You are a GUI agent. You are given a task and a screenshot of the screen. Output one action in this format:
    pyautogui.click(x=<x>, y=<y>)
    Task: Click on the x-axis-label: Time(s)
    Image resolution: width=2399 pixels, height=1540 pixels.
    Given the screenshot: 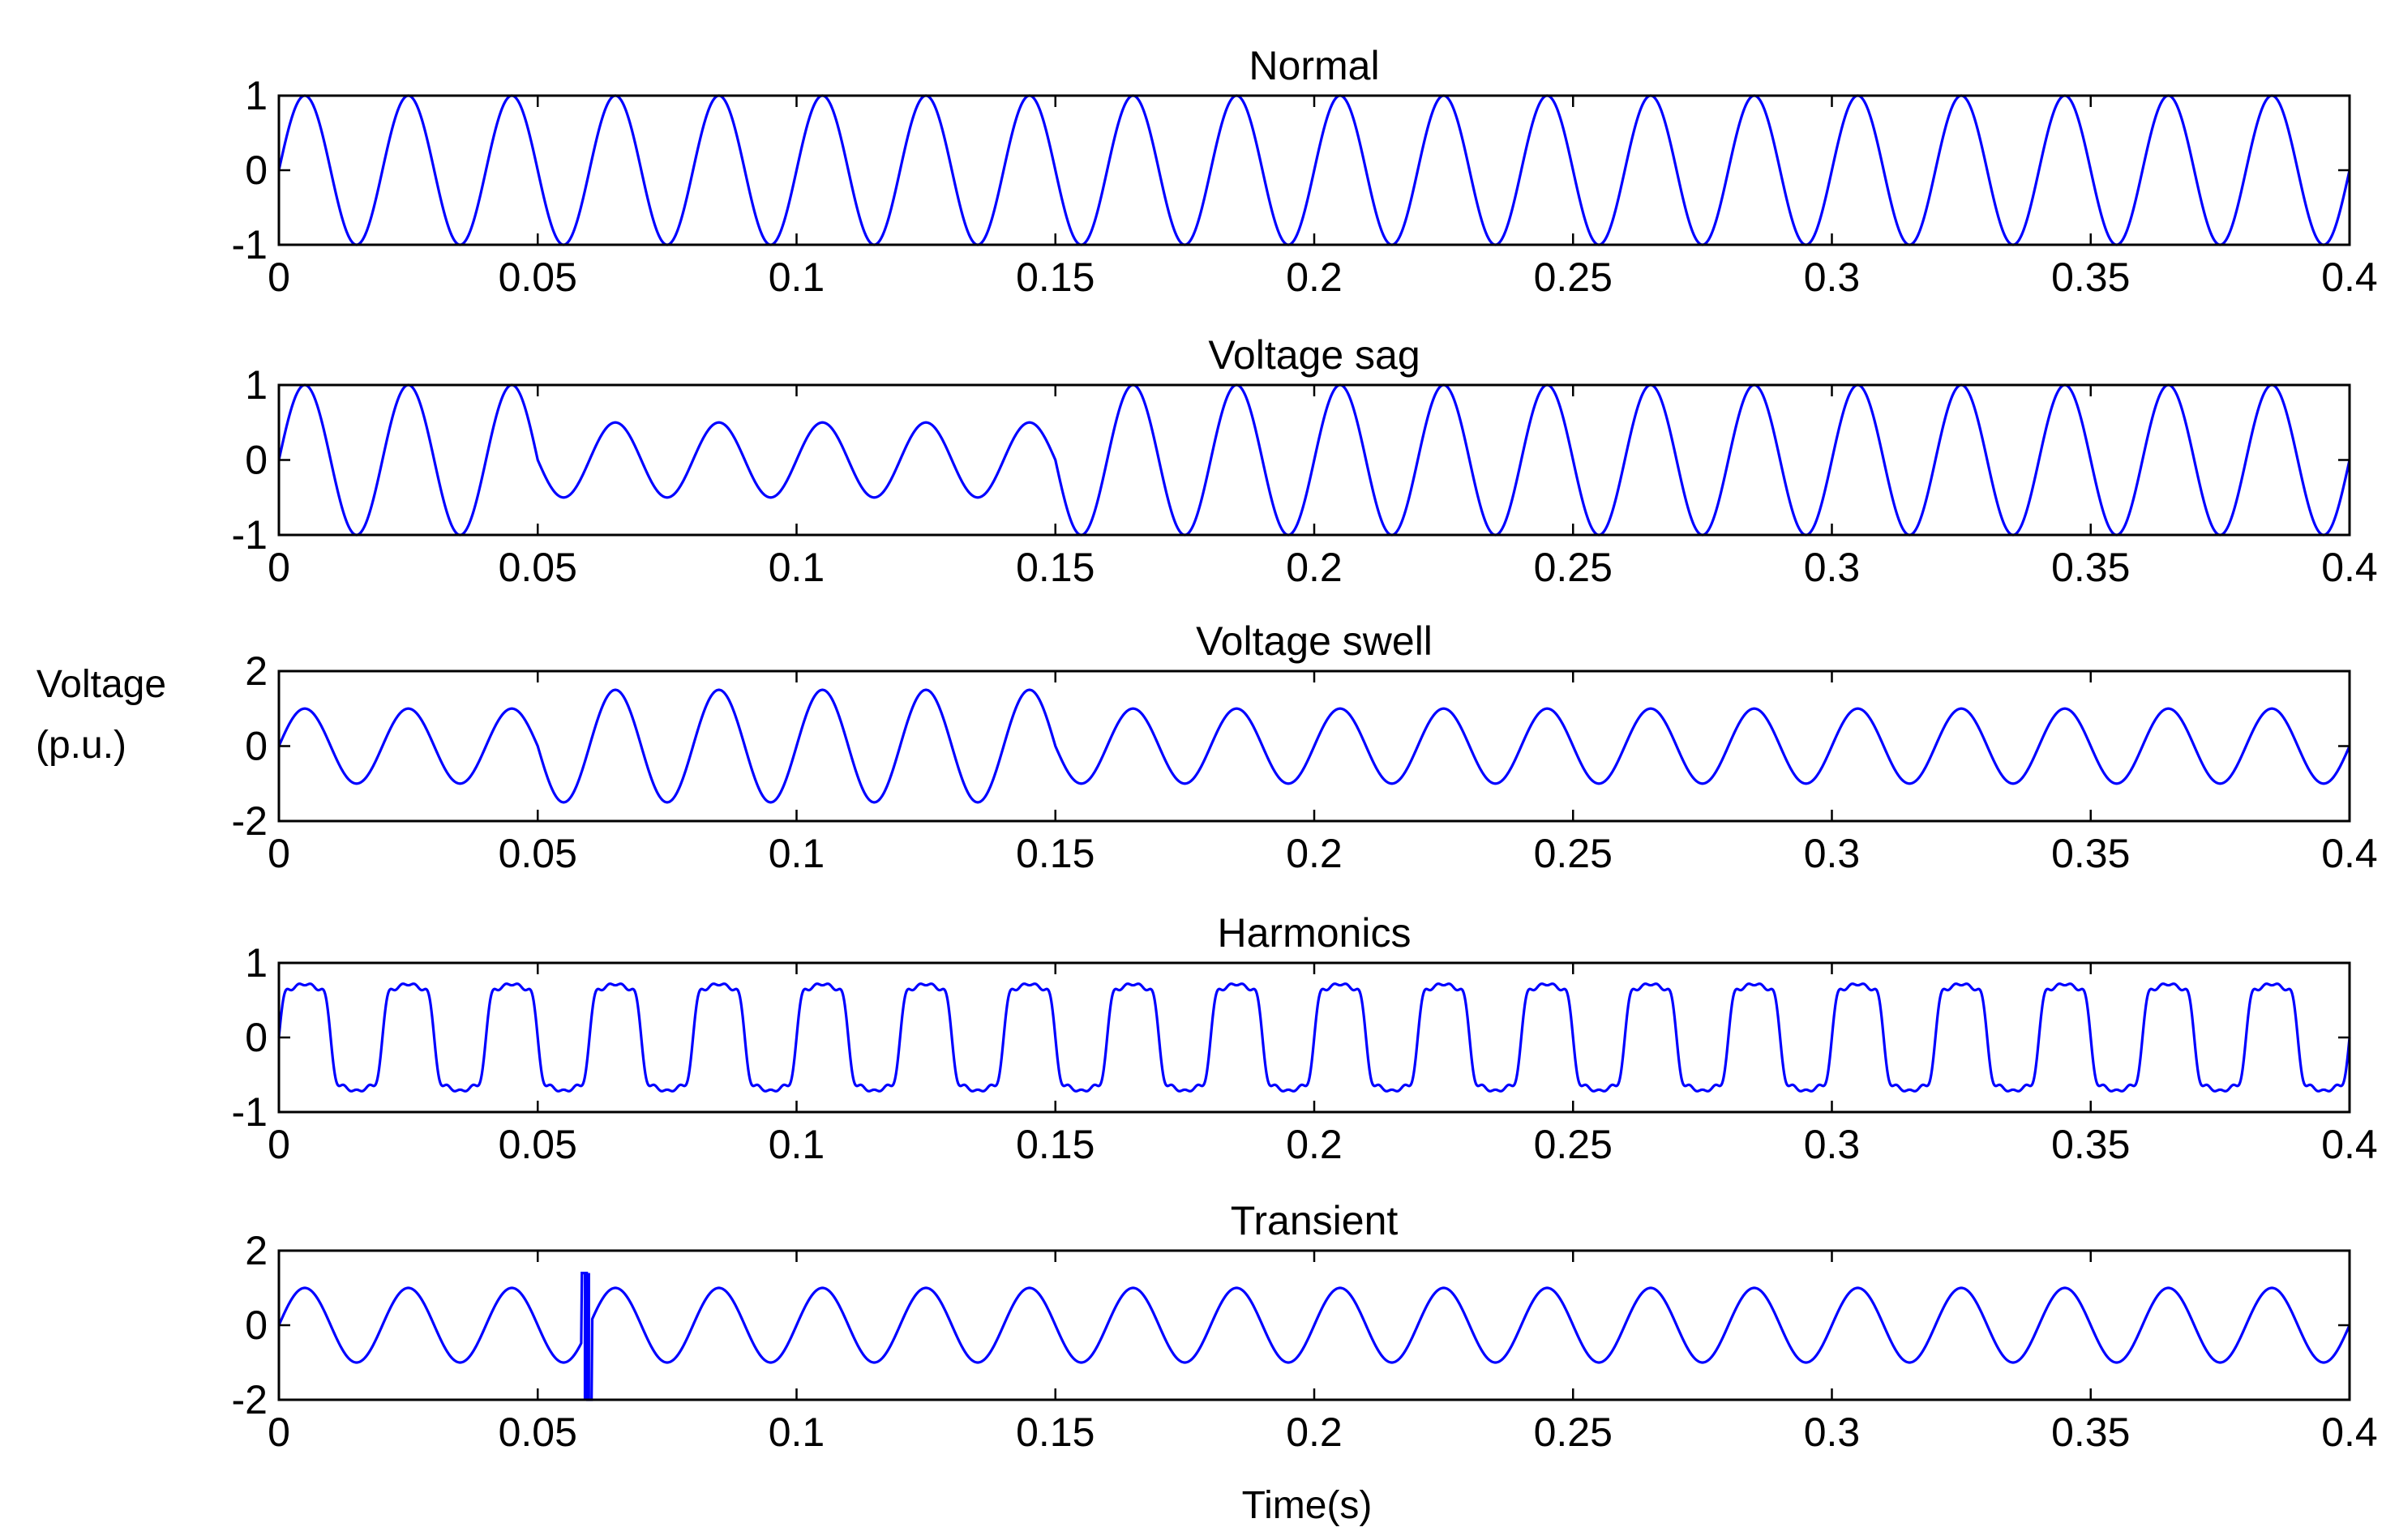 What is the action you would take?
    pyautogui.click(x=1307, y=1506)
    